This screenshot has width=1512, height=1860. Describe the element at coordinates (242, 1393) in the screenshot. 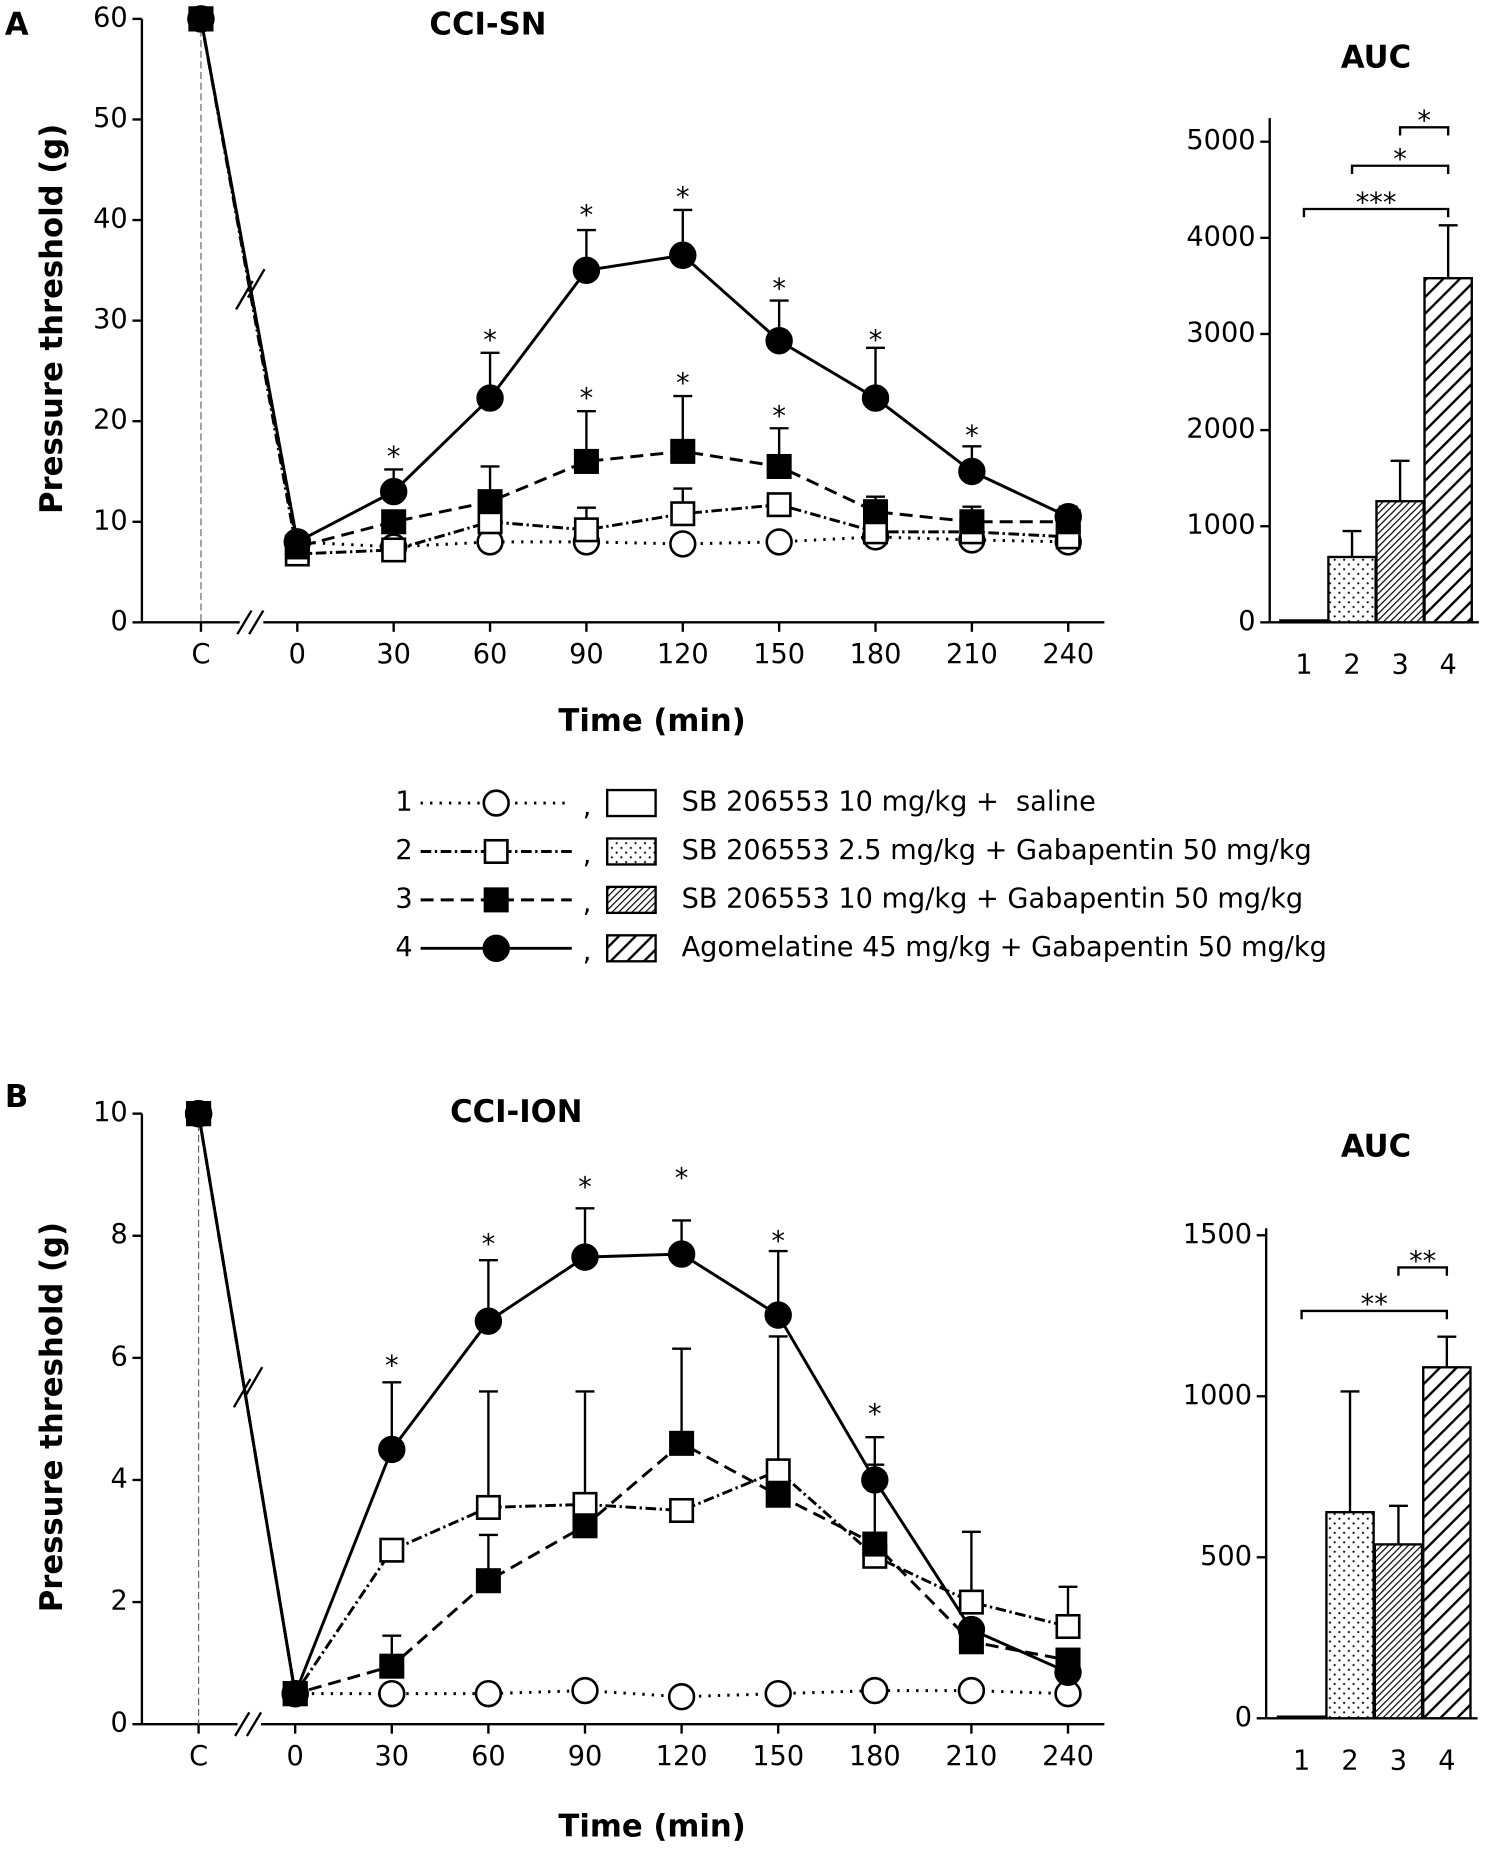

I see `line-break` at that location.